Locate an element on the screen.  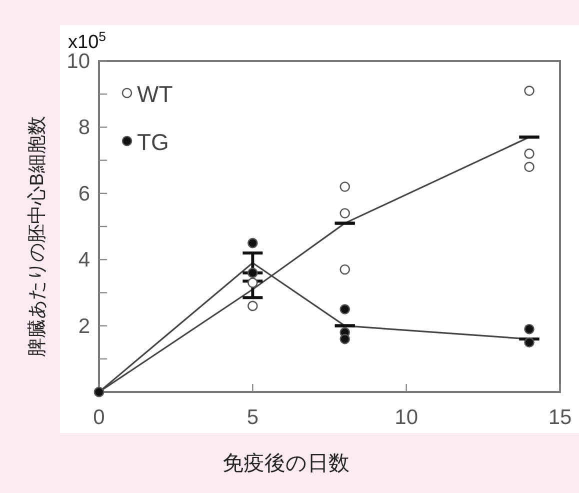
y-tick-label: 10 is located at coordinates (78, 61).